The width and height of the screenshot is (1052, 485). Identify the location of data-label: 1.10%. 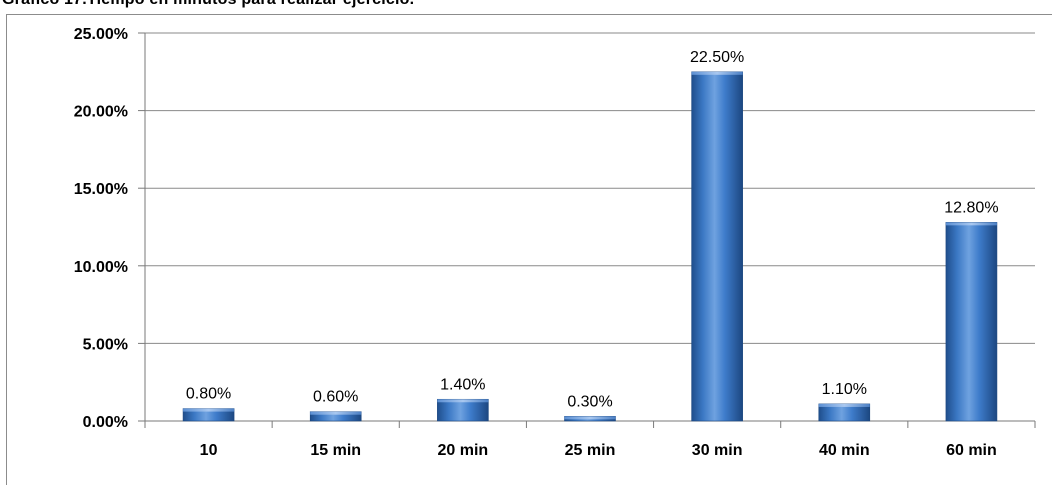
(844, 389).